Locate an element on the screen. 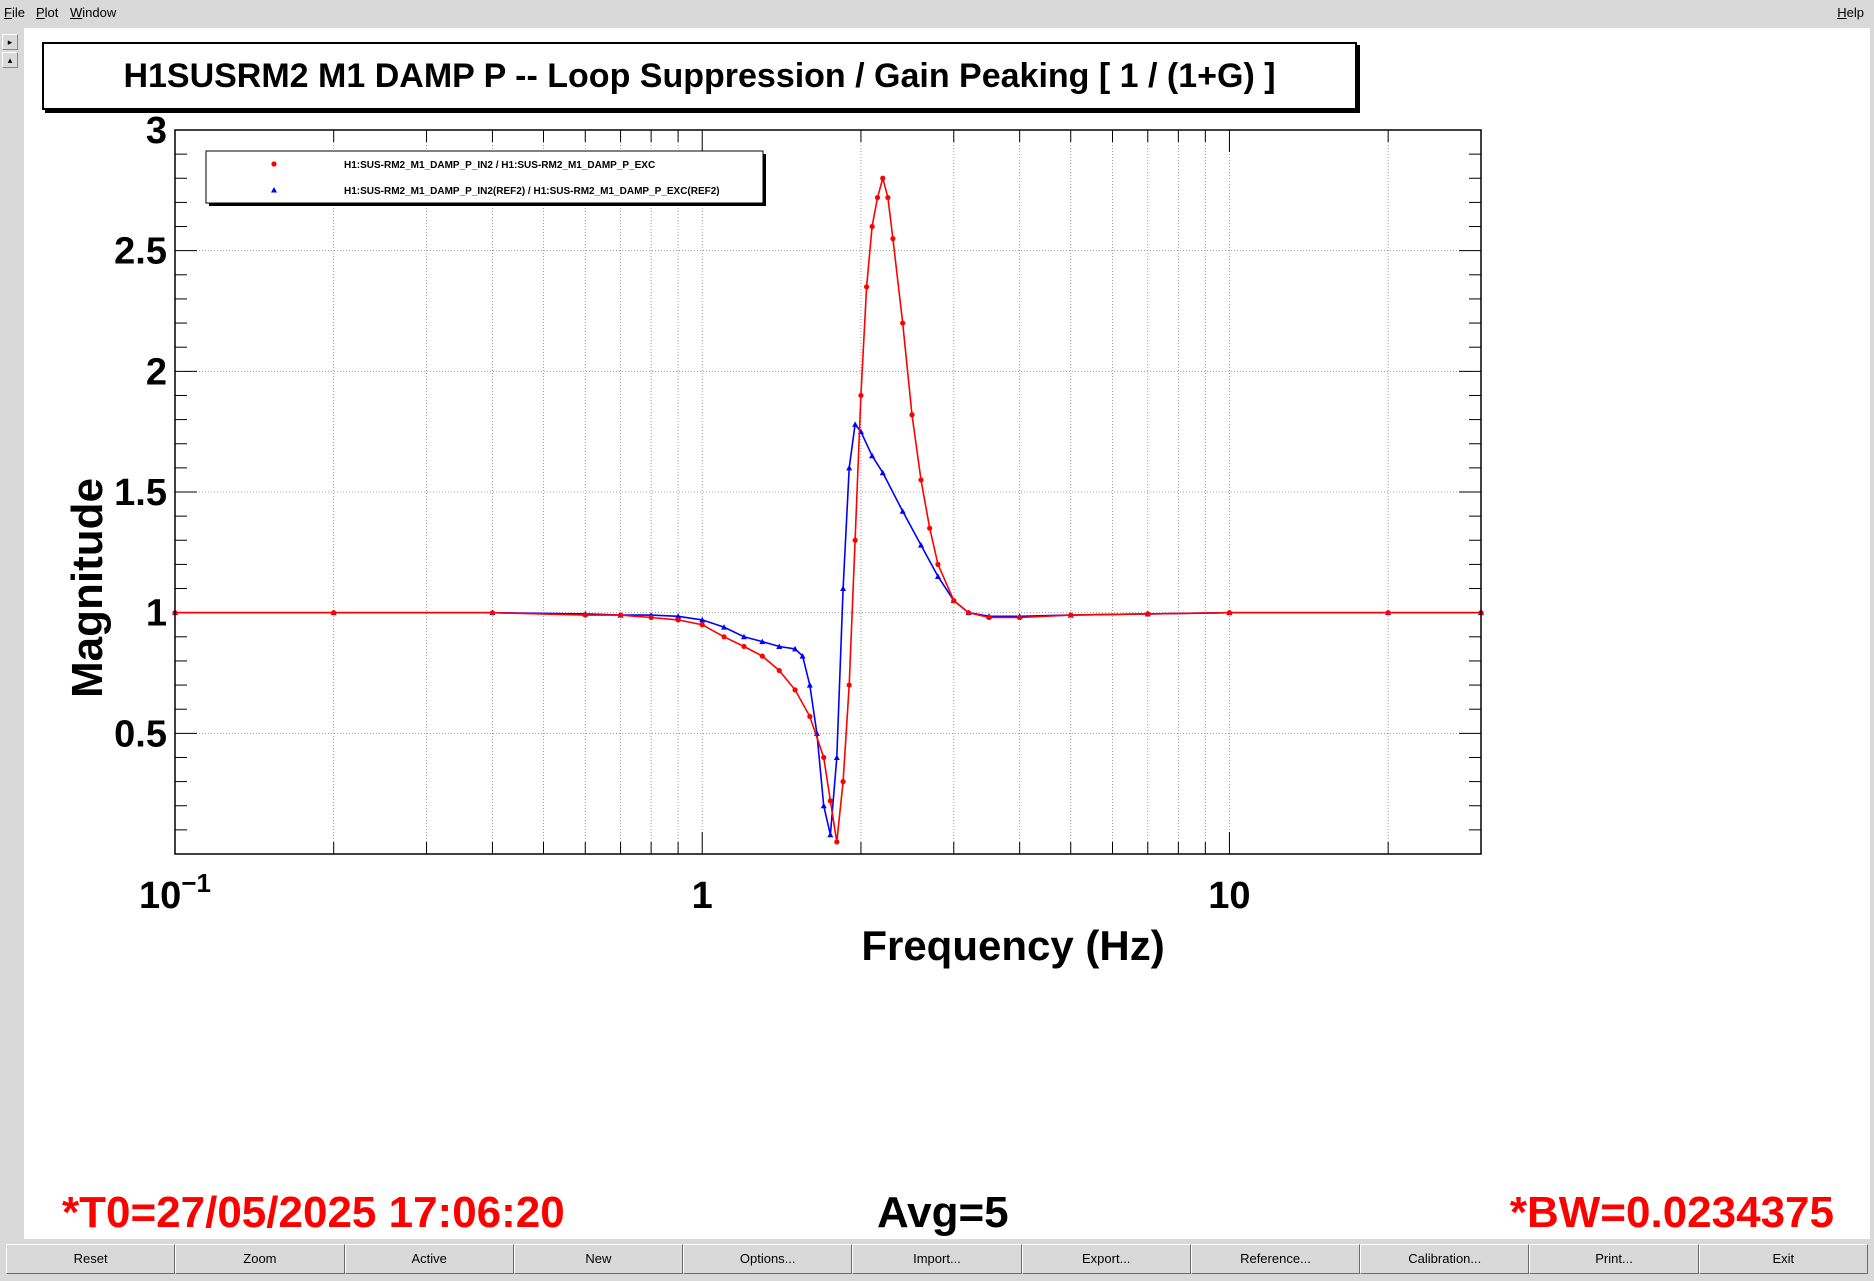  y-tick-label: 1.5 is located at coordinates (140, 493).